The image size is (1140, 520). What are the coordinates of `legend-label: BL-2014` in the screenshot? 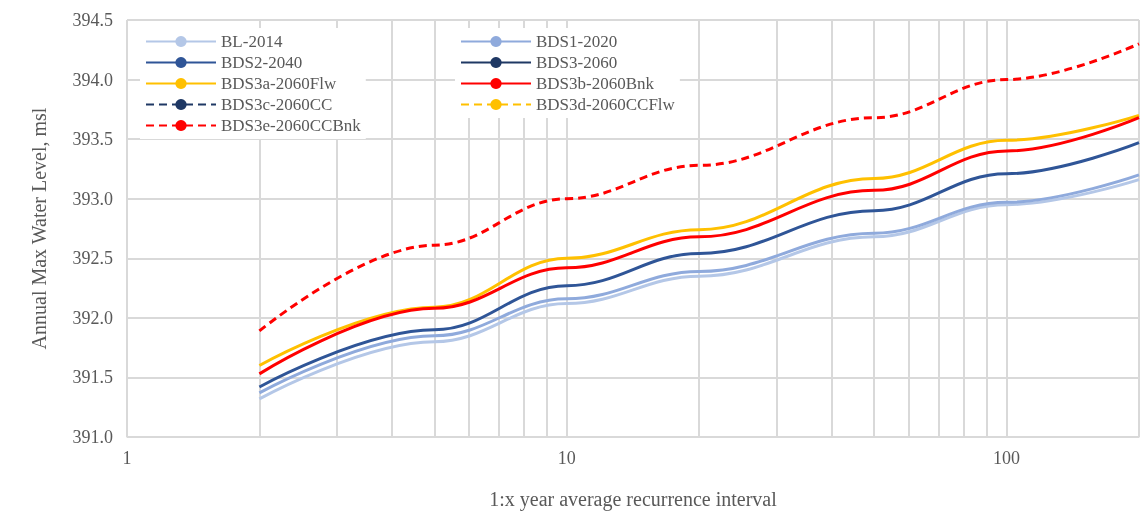 It's located at (252, 41).